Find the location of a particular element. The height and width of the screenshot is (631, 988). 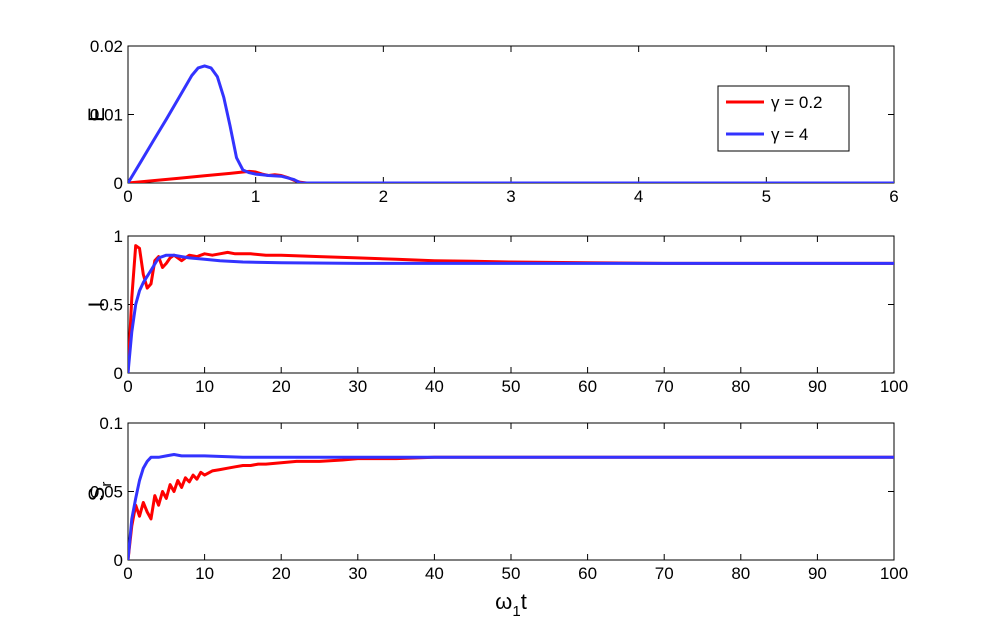

y-tick-label: 0.02 is located at coordinates (106, 46).